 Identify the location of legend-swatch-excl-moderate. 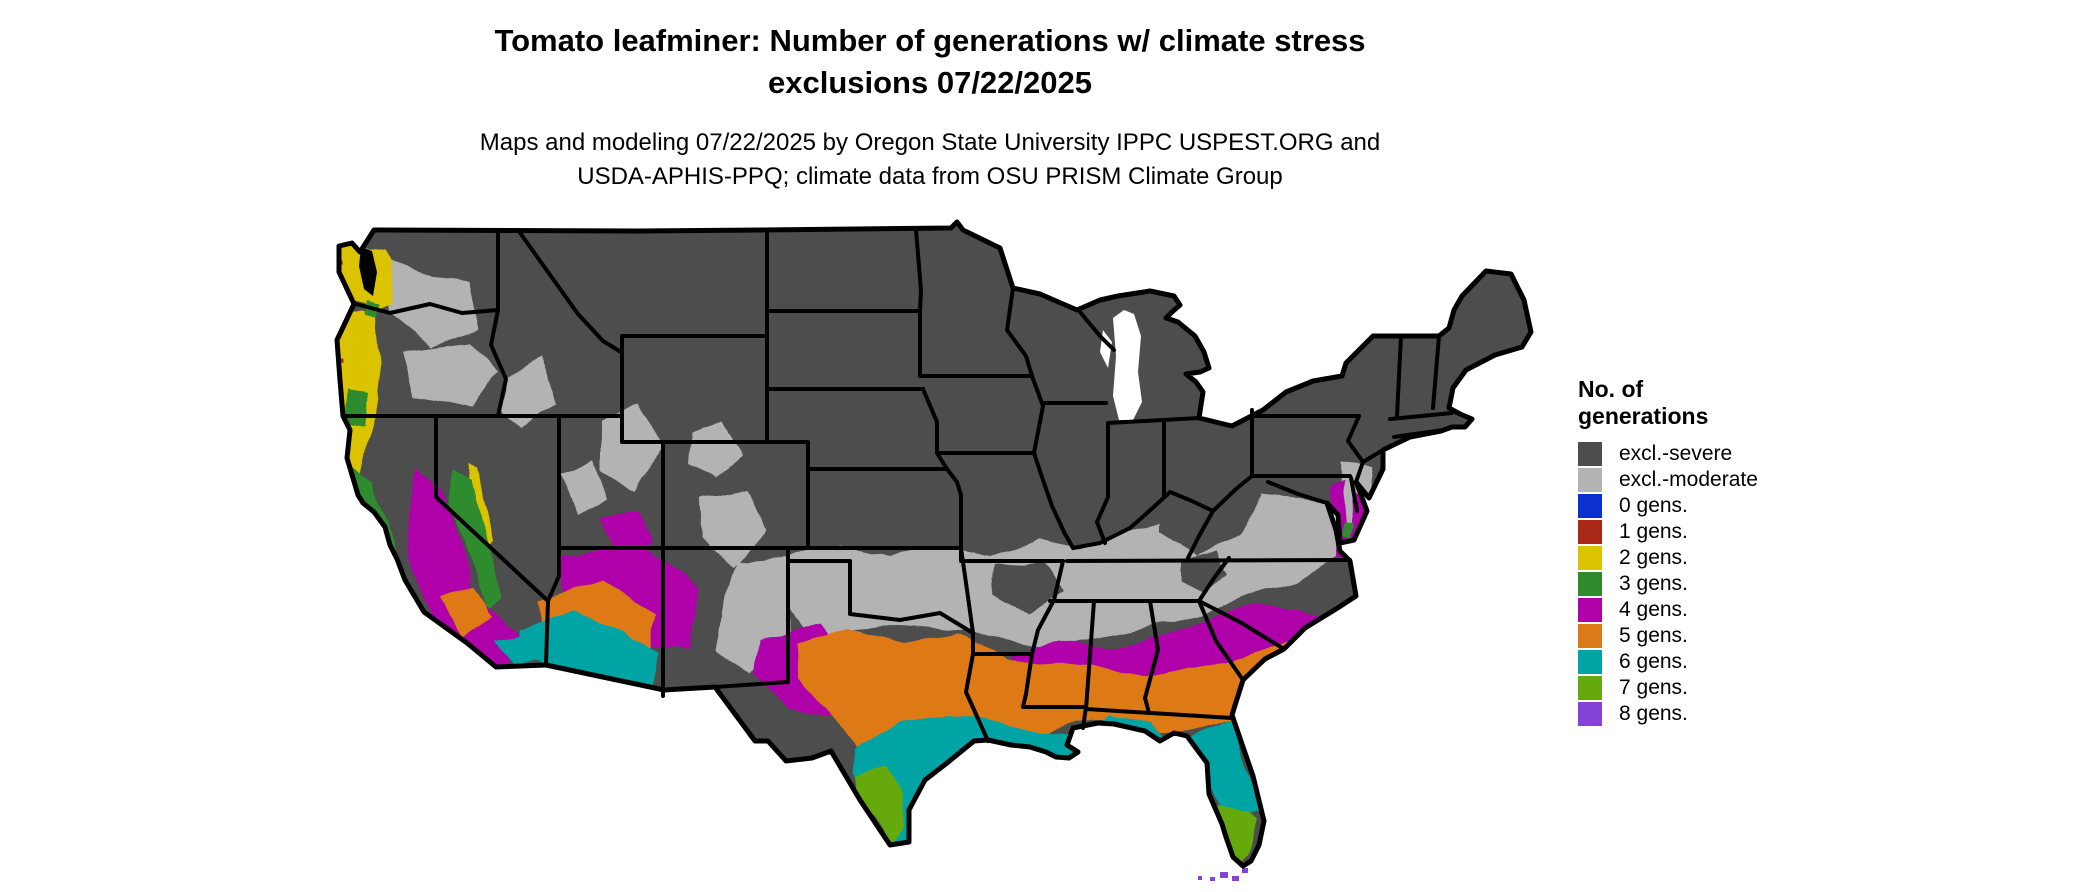
(1590, 480).